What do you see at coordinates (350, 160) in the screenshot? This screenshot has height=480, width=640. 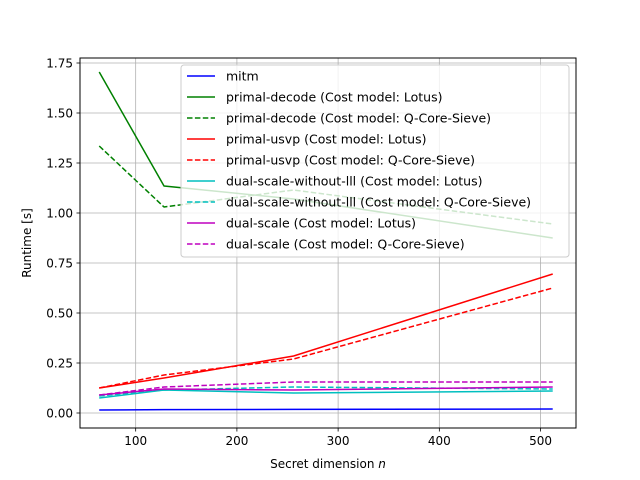 I see `legend-entry-4: primal-usvp (Cost model: Q-Core-Sieve)` at bounding box center [350, 160].